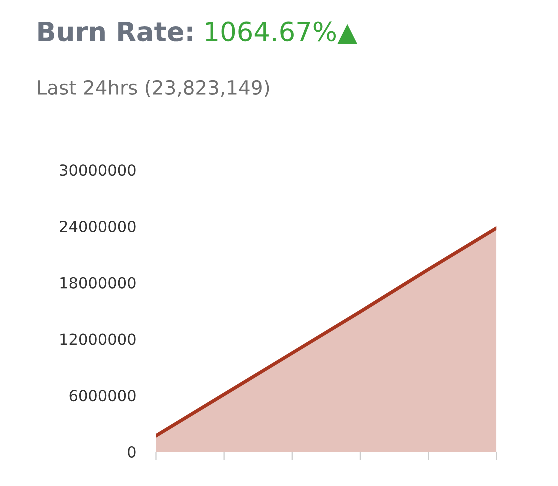 The width and height of the screenshot is (558, 486). Describe the element at coordinates (98, 226) in the screenshot. I see `y-tick-label: 24000000` at that location.